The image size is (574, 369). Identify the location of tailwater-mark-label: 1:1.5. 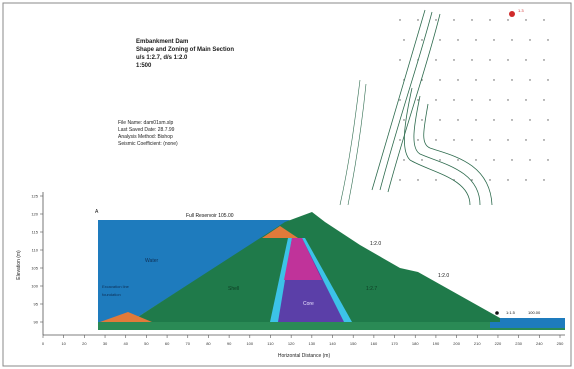
(511, 312).